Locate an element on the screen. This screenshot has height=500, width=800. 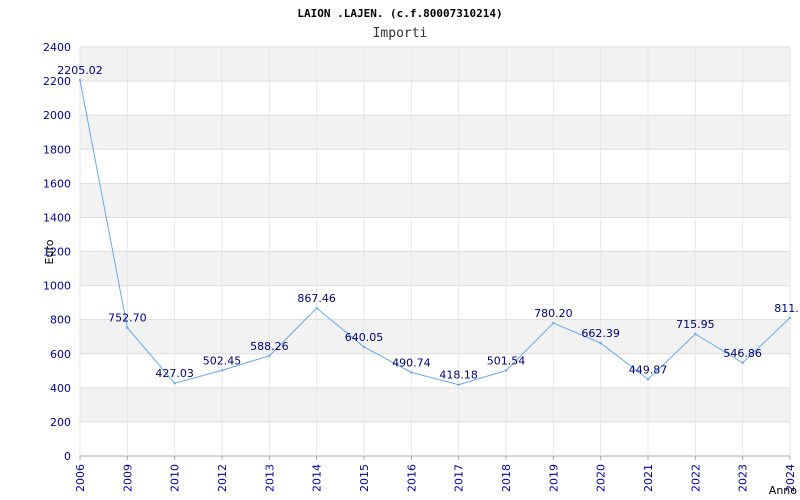
chart-subtitle: Importi is located at coordinates (400, 33).